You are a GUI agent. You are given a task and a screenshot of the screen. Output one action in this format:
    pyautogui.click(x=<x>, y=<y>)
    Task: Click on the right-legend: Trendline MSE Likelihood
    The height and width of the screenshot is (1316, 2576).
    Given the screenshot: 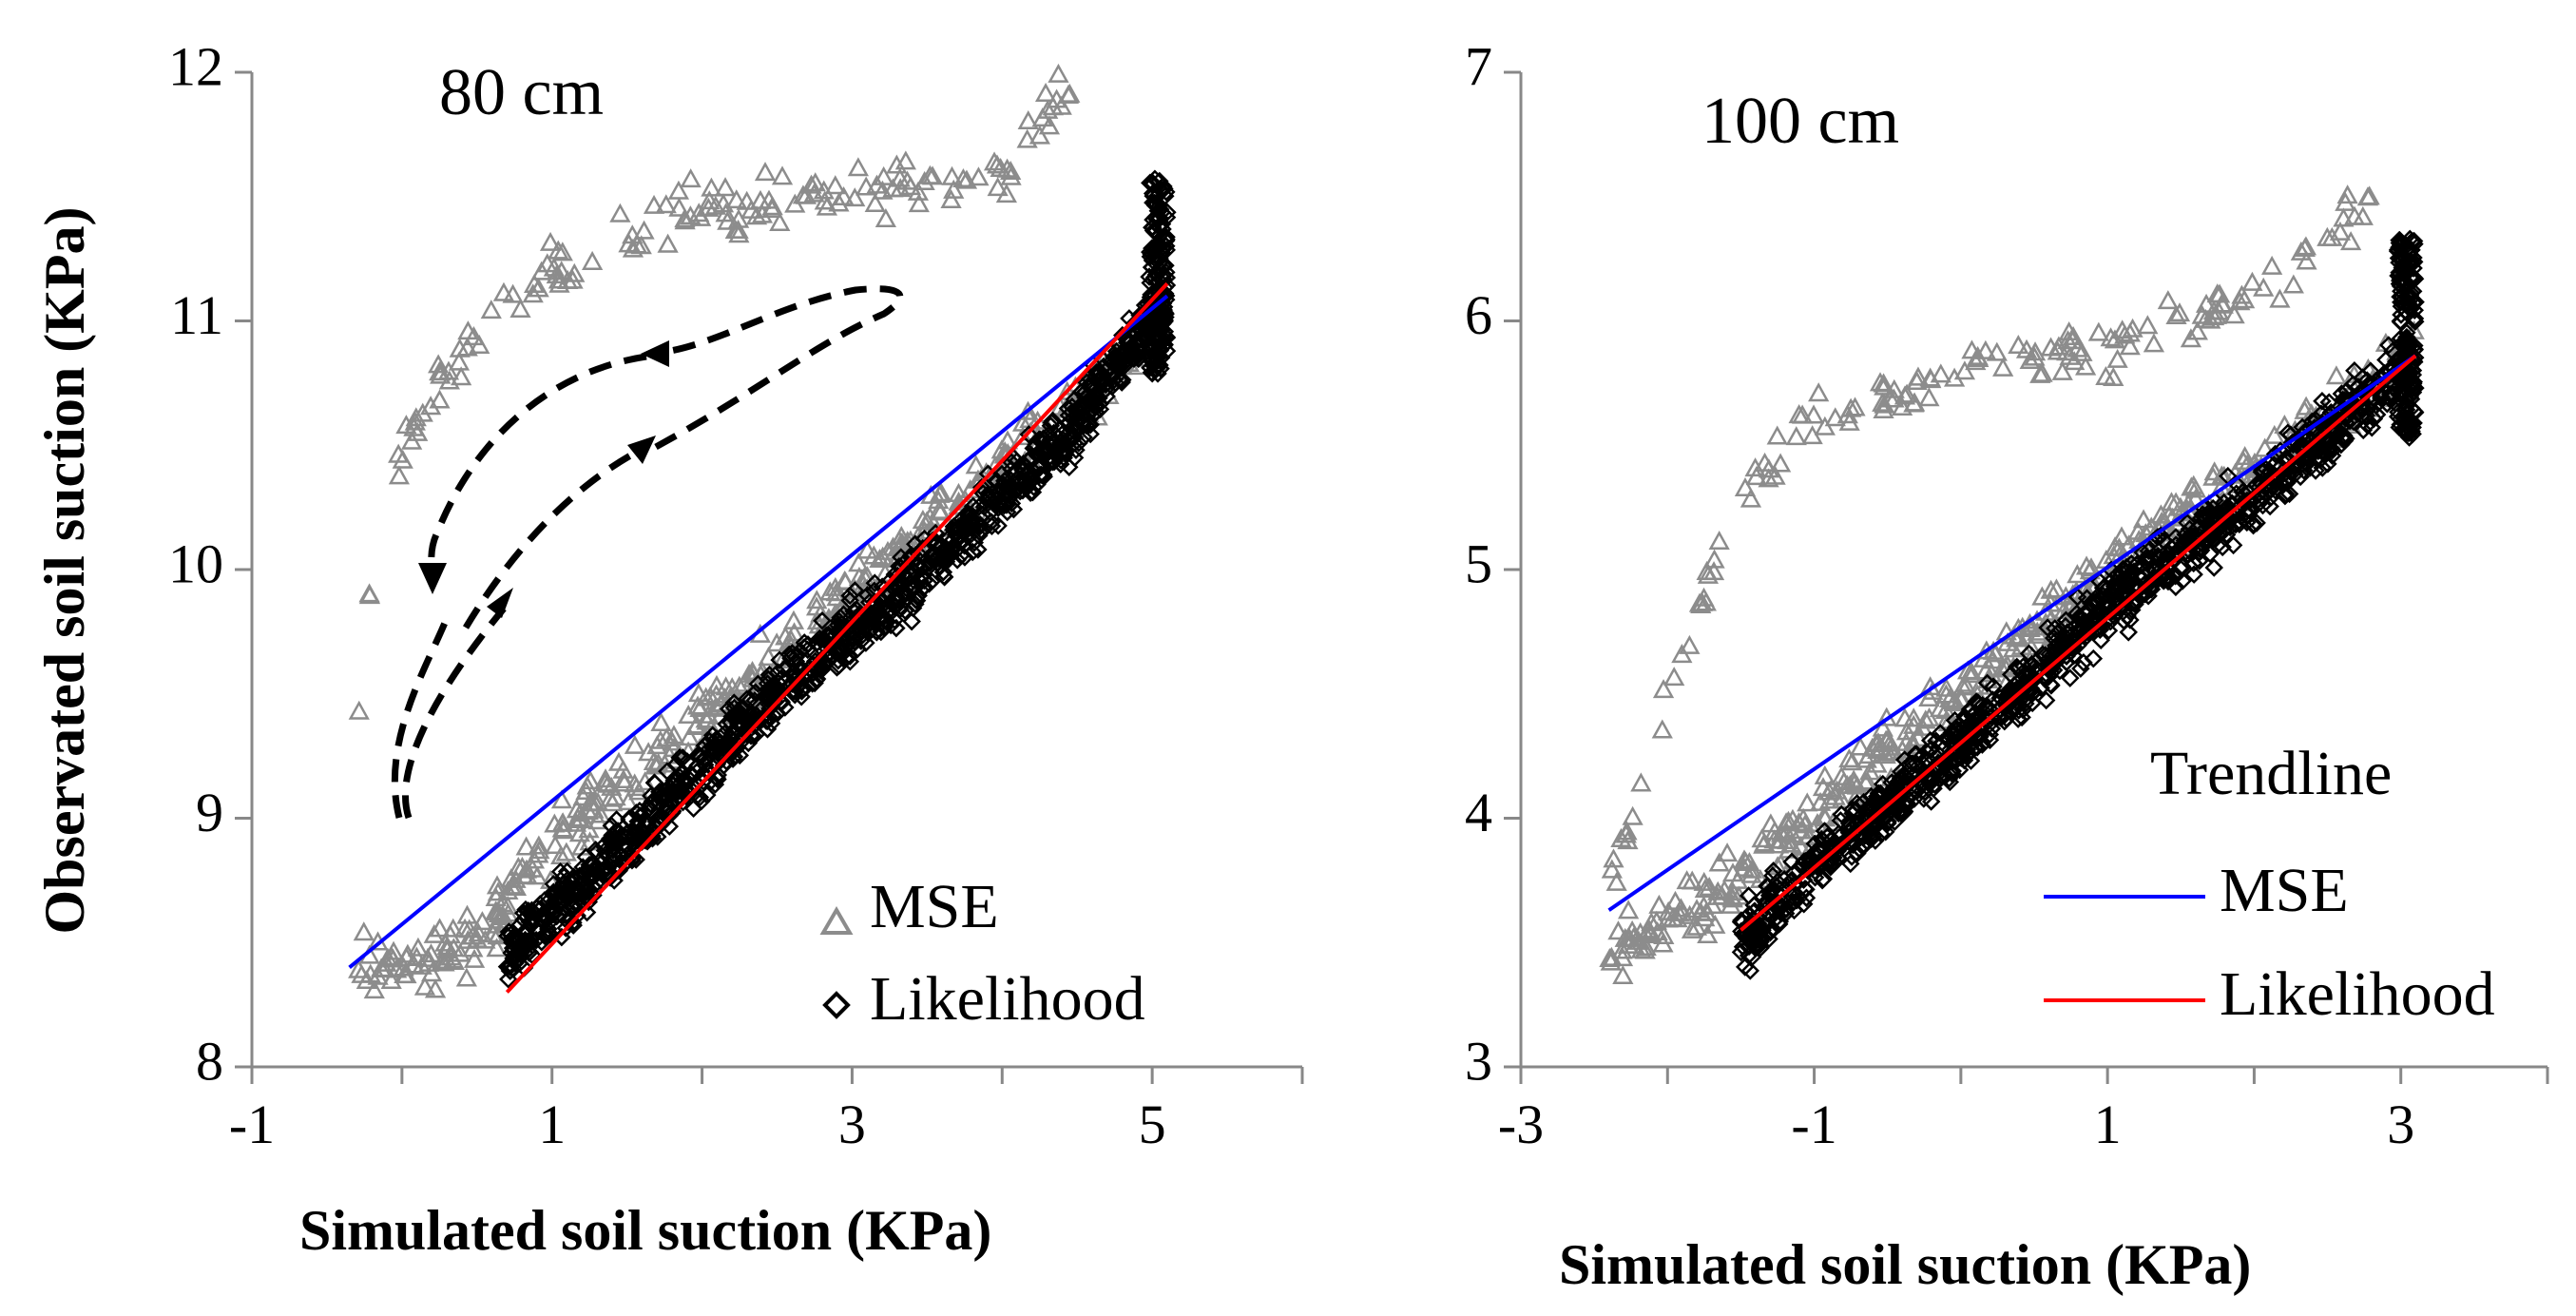 What is the action you would take?
    pyautogui.click(x=2270, y=884)
    